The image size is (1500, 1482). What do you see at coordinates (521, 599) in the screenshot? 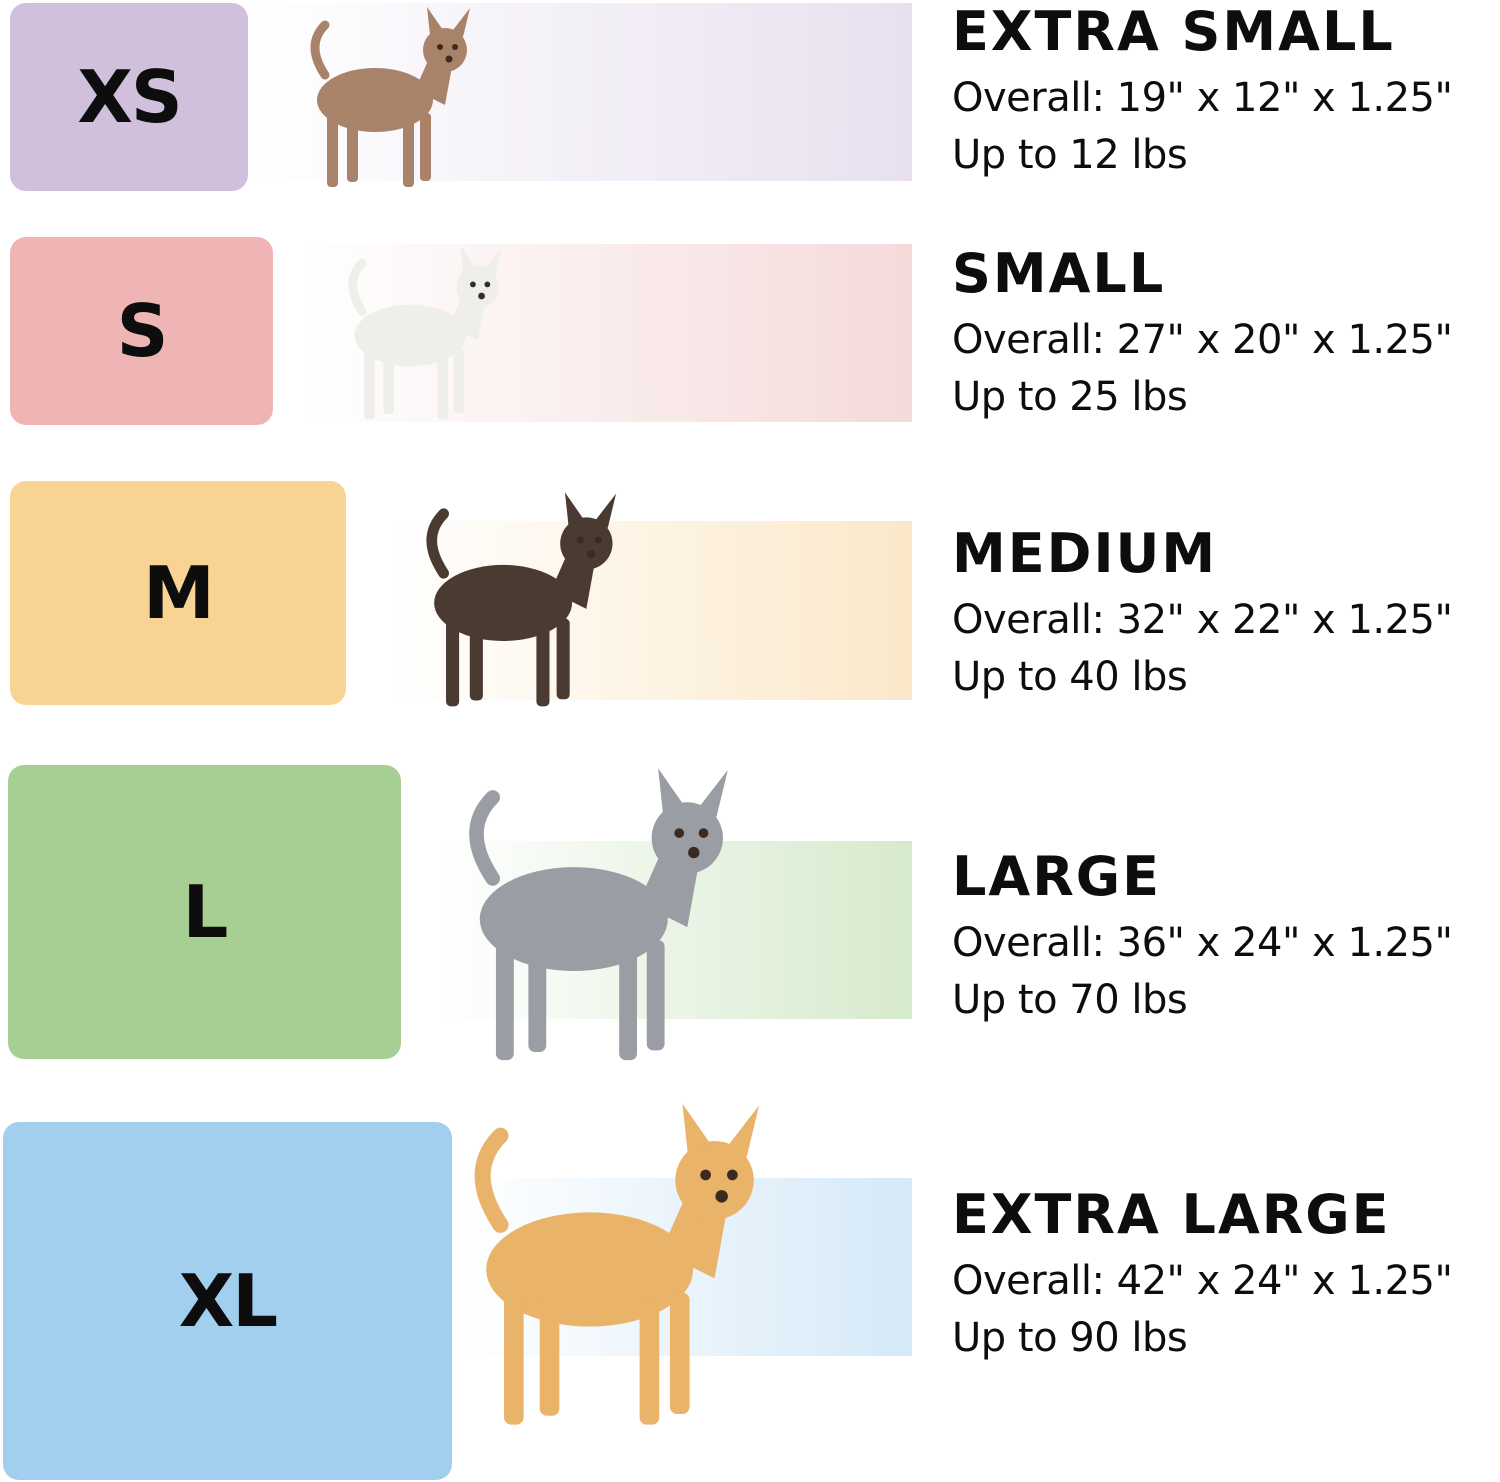
I see `schnauzer-illustration` at bounding box center [521, 599].